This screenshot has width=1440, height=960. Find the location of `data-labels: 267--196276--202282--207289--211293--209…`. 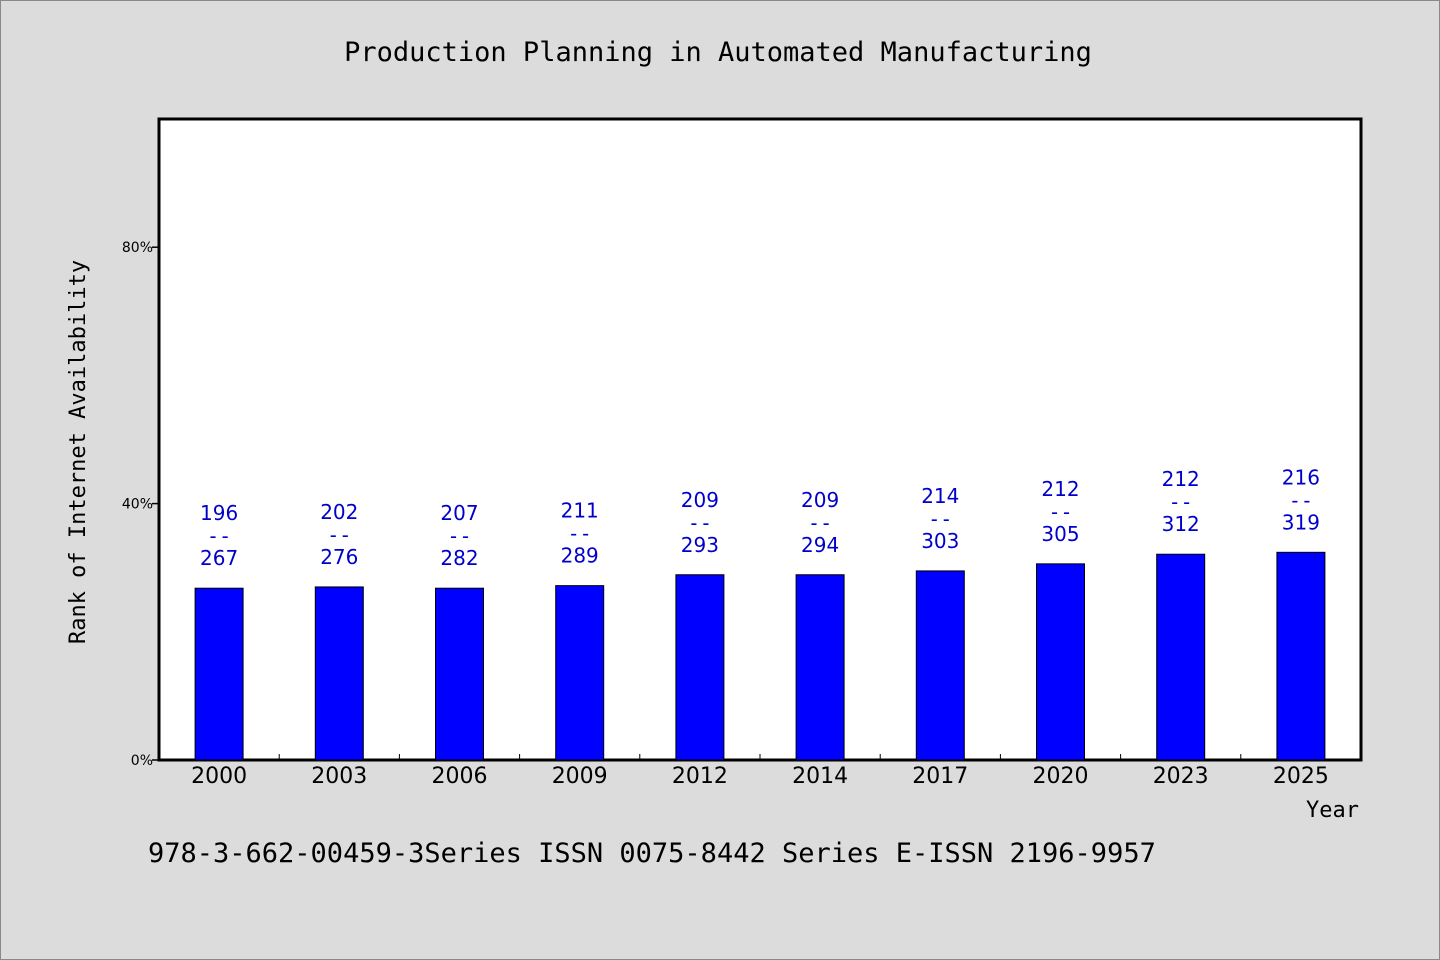

data-labels: 267--196276--202282--207289--211293--209… is located at coordinates (760, 517).